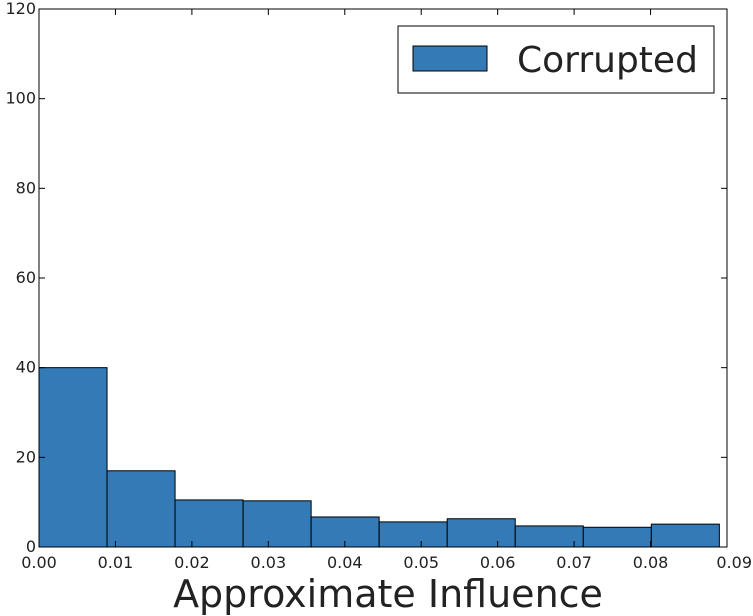 The width and height of the screenshot is (753, 616). What do you see at coordinates (20, 9) in the screenshot?
I see `y-tick-label: 120` at bounding box center [20, 9].